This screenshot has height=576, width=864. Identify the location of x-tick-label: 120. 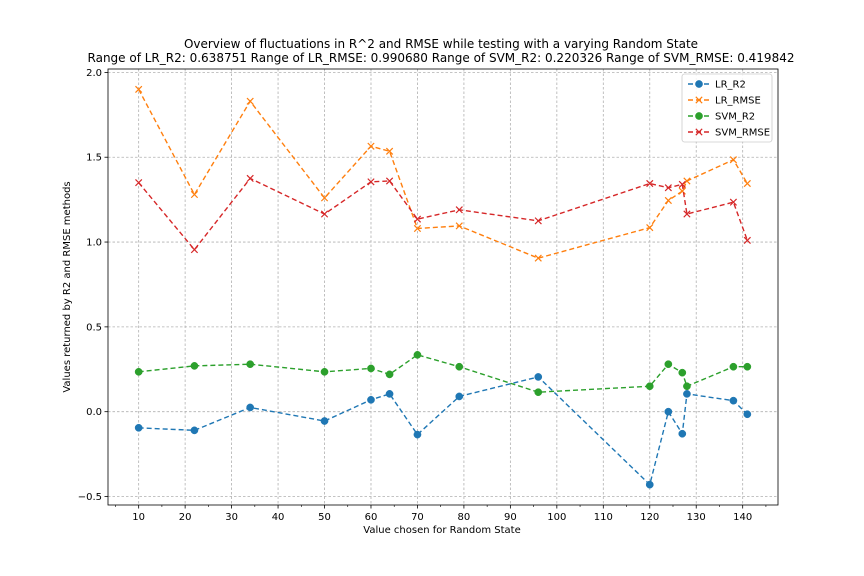
(649, 517).